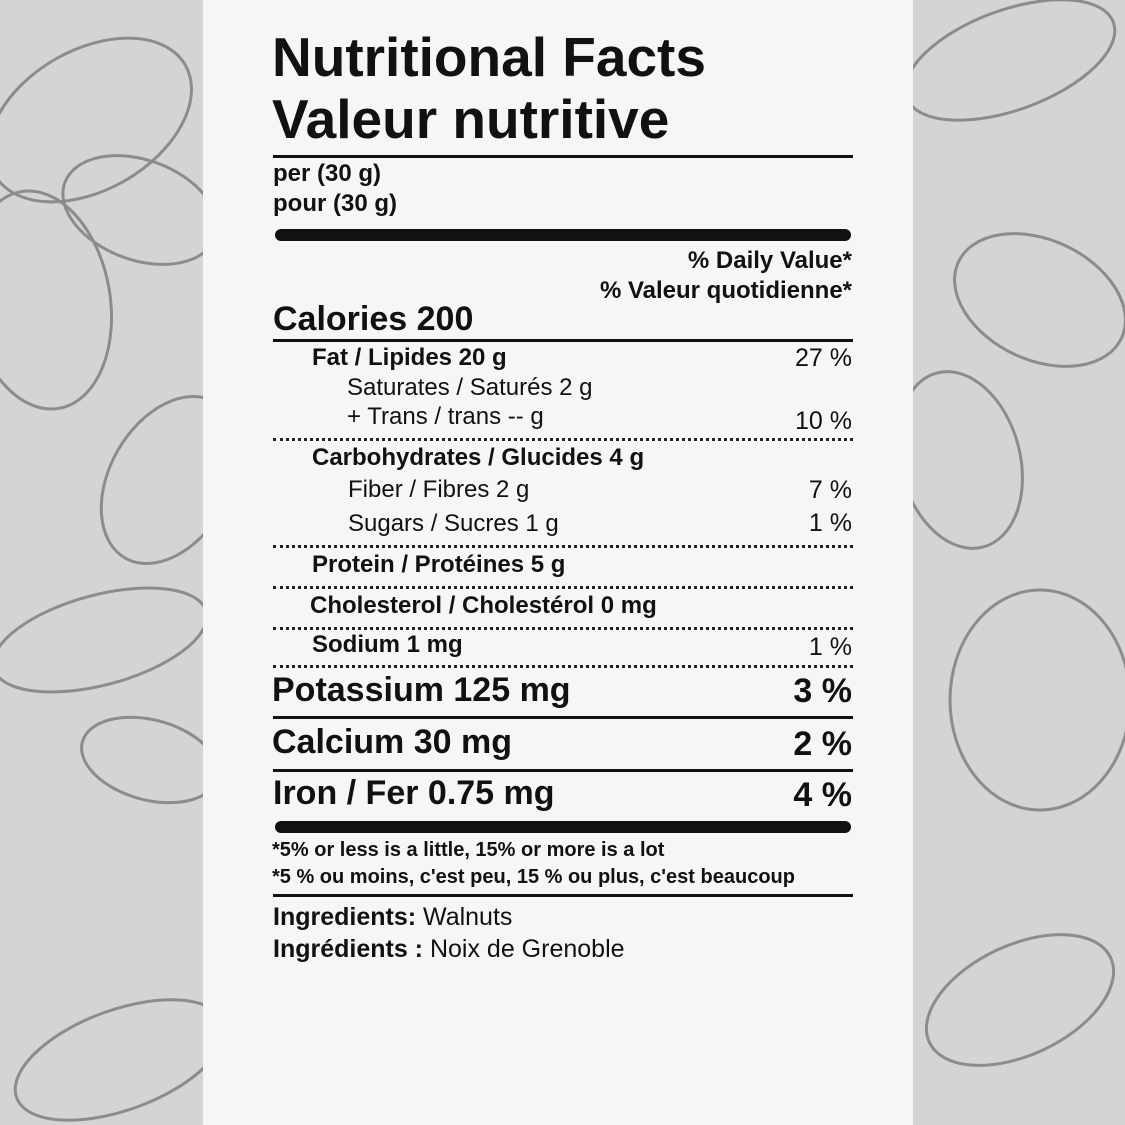  What do you see at coordinates (348, 949) in the screenshot?
I see `ingredients-label-fr: Ingrédients :` at bounding box center [348, 949].